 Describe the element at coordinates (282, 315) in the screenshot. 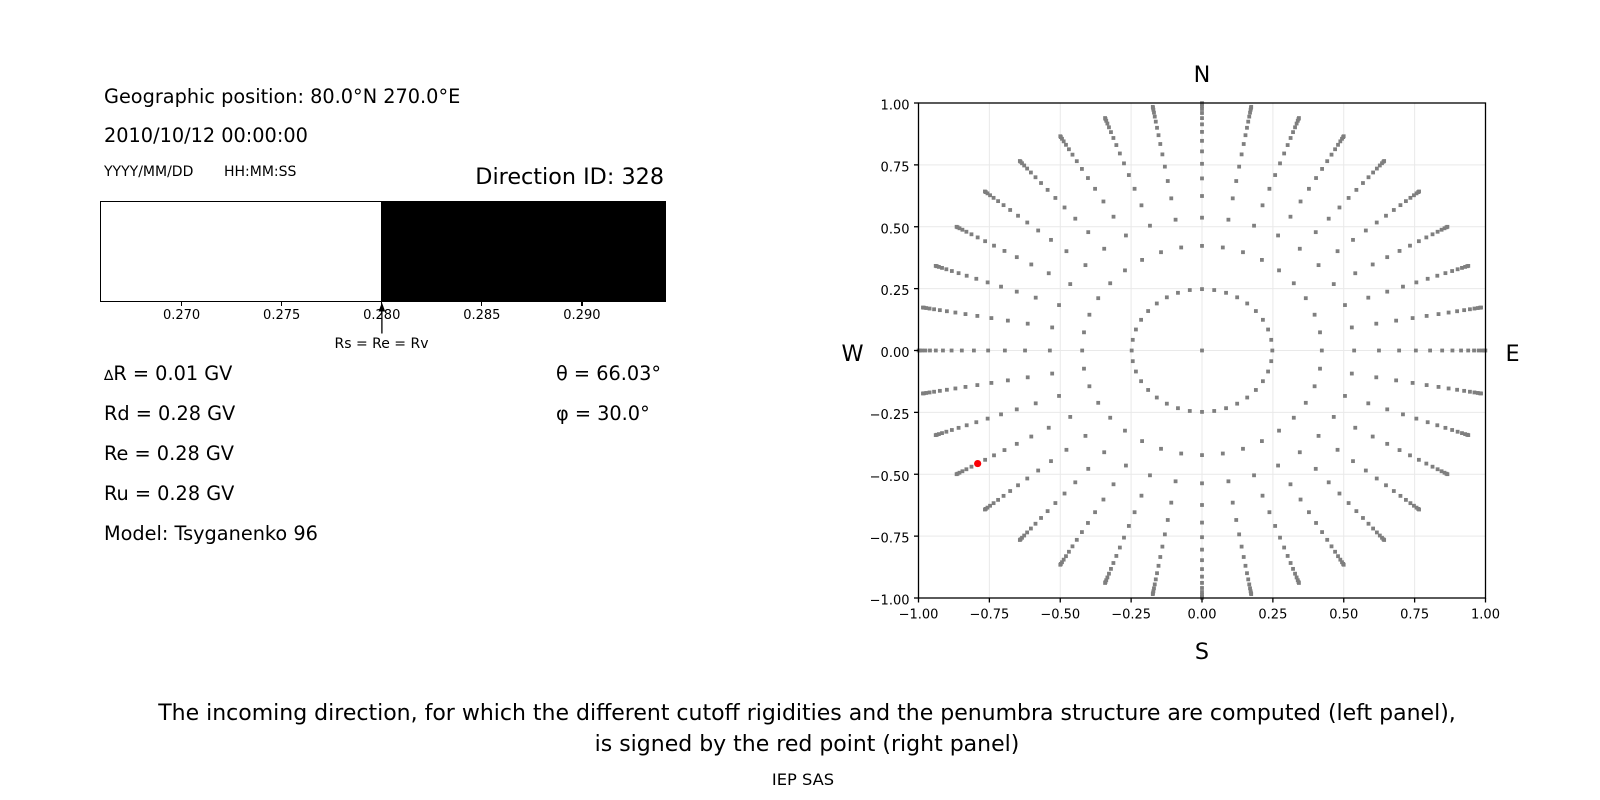

I see `penumbra-tick-label: 0.275` at that location.